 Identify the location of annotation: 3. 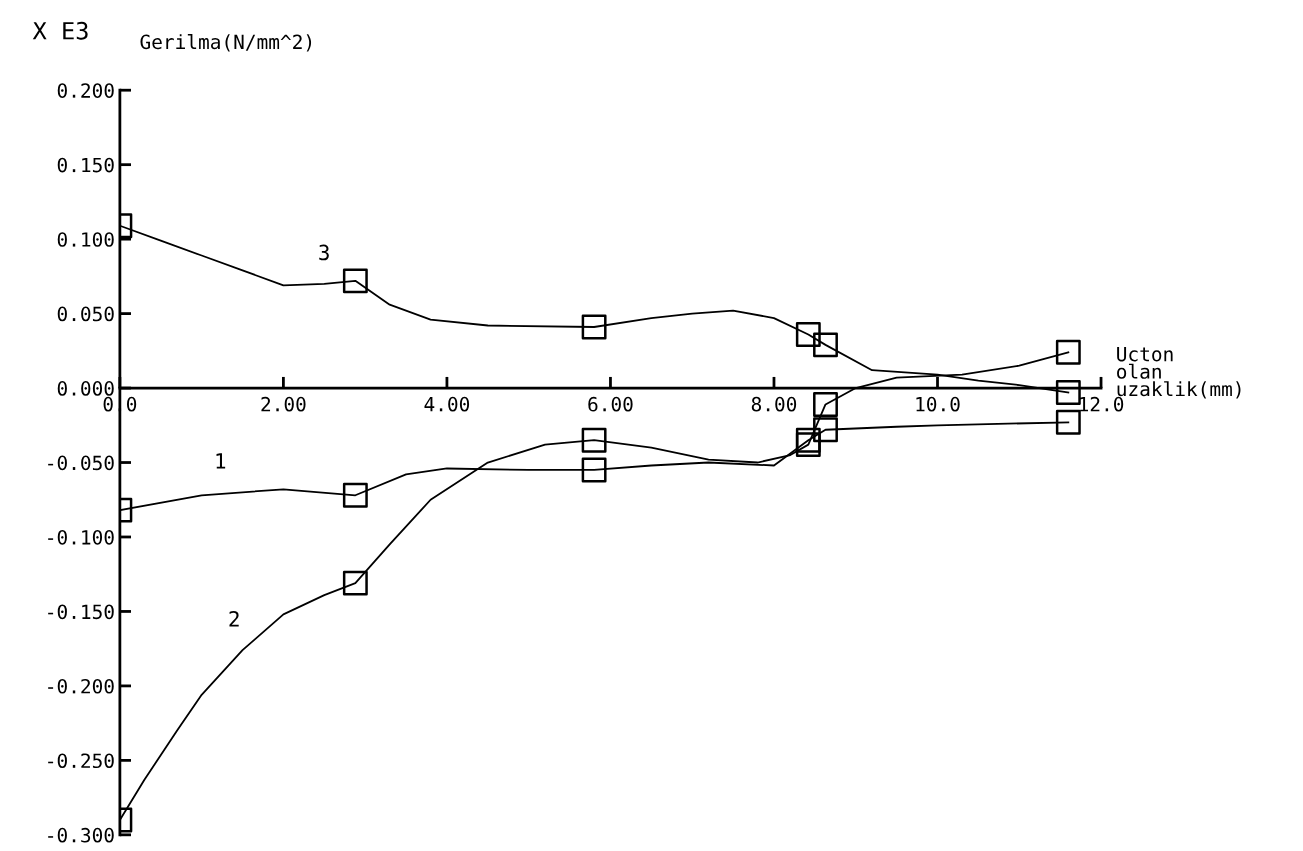
(324, 252).